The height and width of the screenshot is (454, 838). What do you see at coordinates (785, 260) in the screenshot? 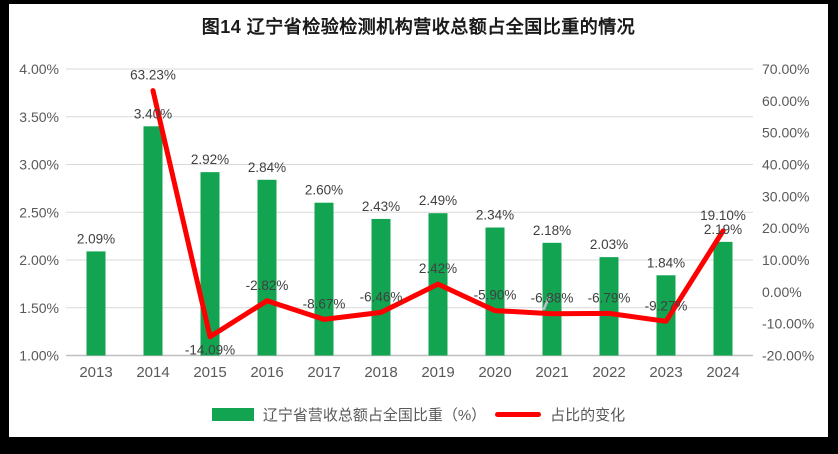
I see `right-axis-tick-label: 10.00%` at bounding box center [785, 260].